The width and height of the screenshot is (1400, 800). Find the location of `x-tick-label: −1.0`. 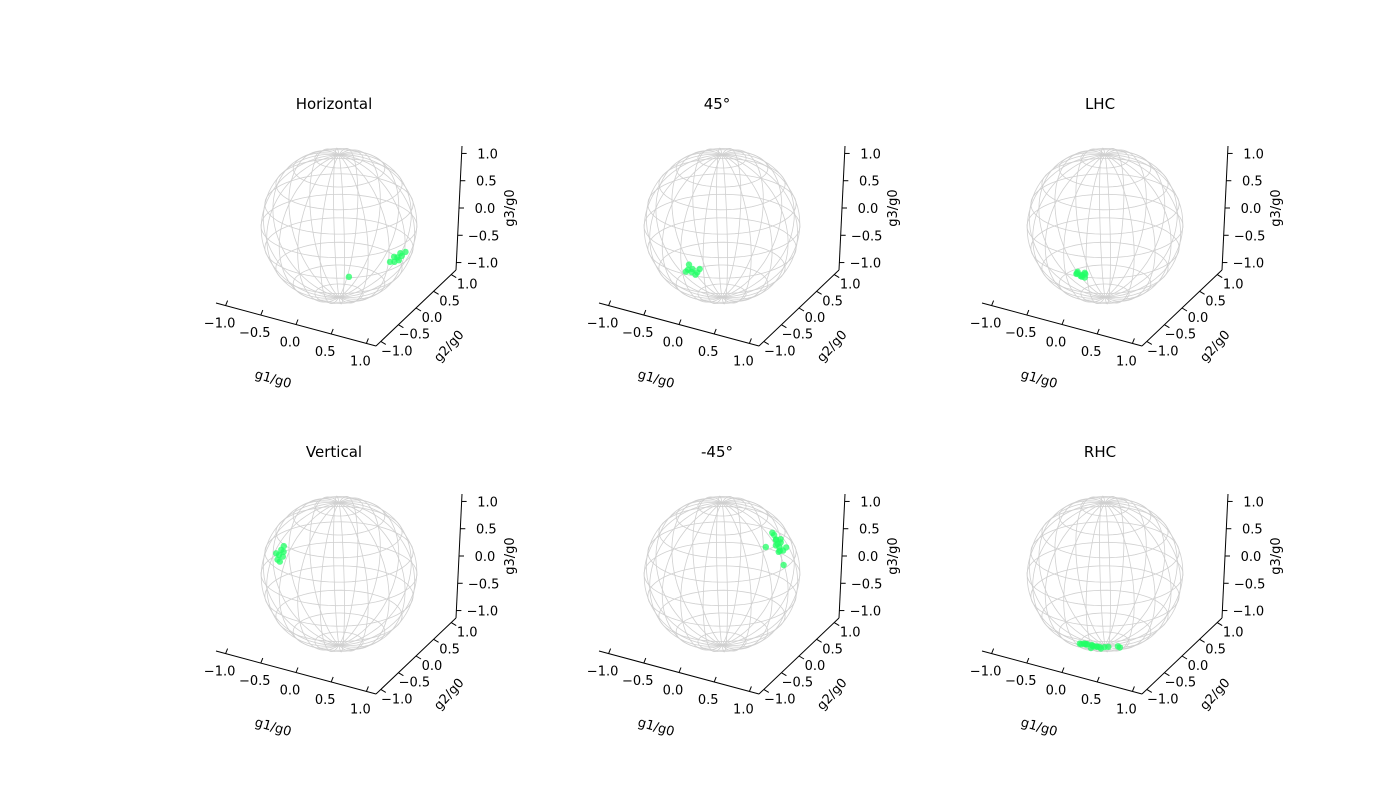

x-tick-label: −1.0 is located at coordinates (603, 324).